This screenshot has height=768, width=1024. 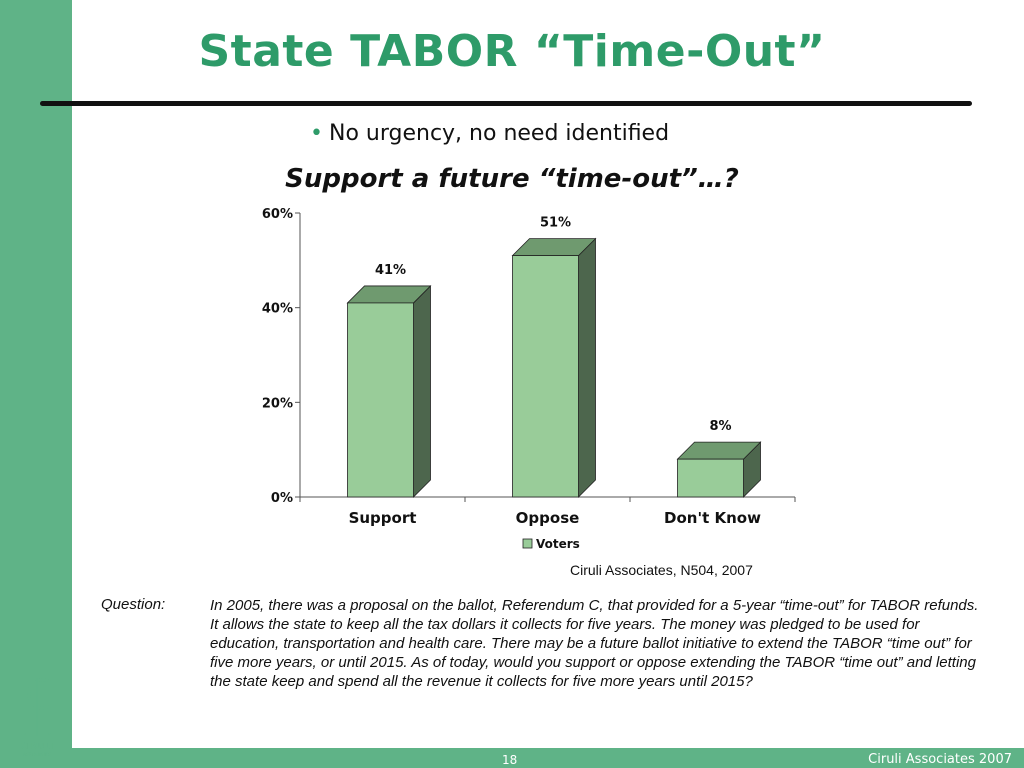 I want to click on page-number: 18, so click(x=510, y=760).